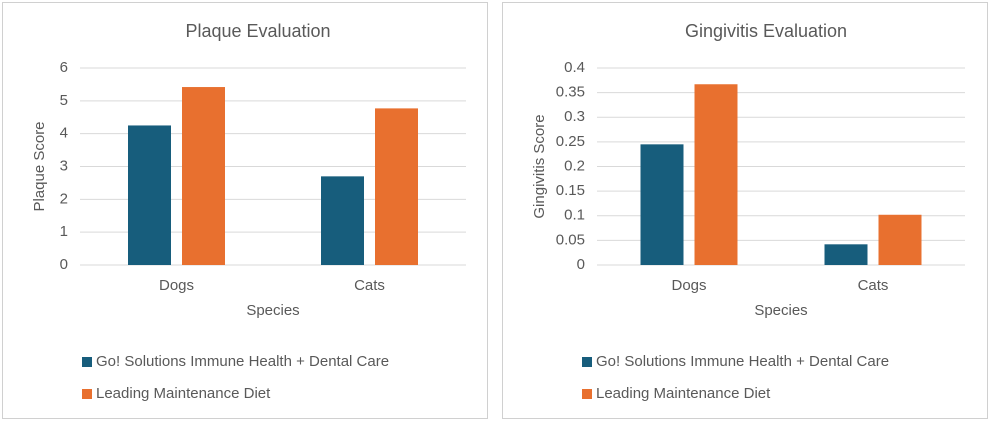  I want to click on y-tick-label: 0.15, so click(570, 190).